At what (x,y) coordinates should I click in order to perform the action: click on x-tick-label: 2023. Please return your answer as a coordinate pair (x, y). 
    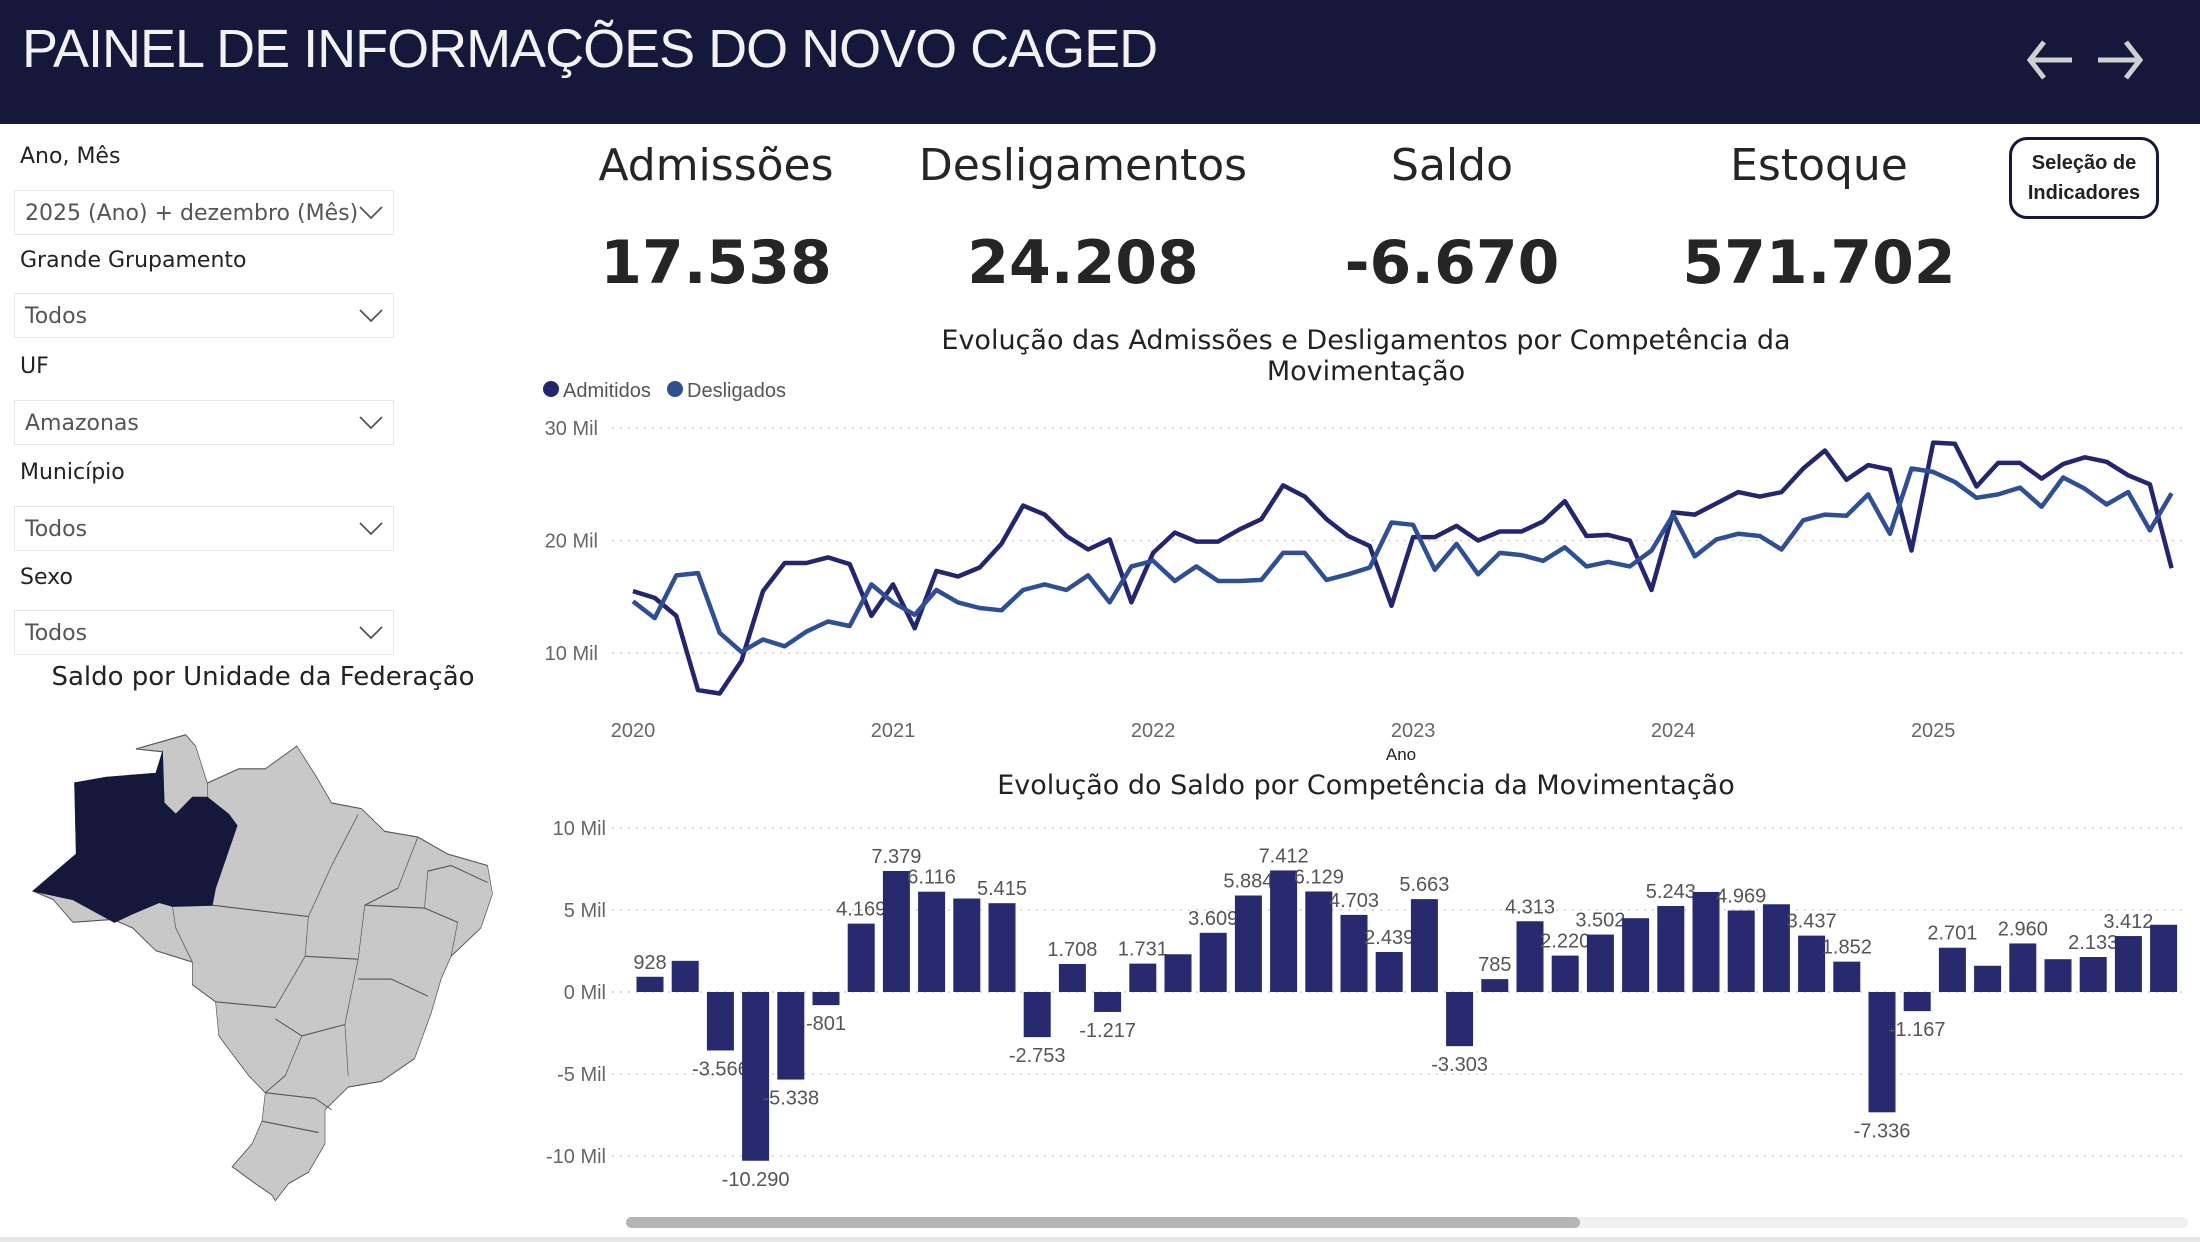
    Looking at the image, I should click on (1413, 731).